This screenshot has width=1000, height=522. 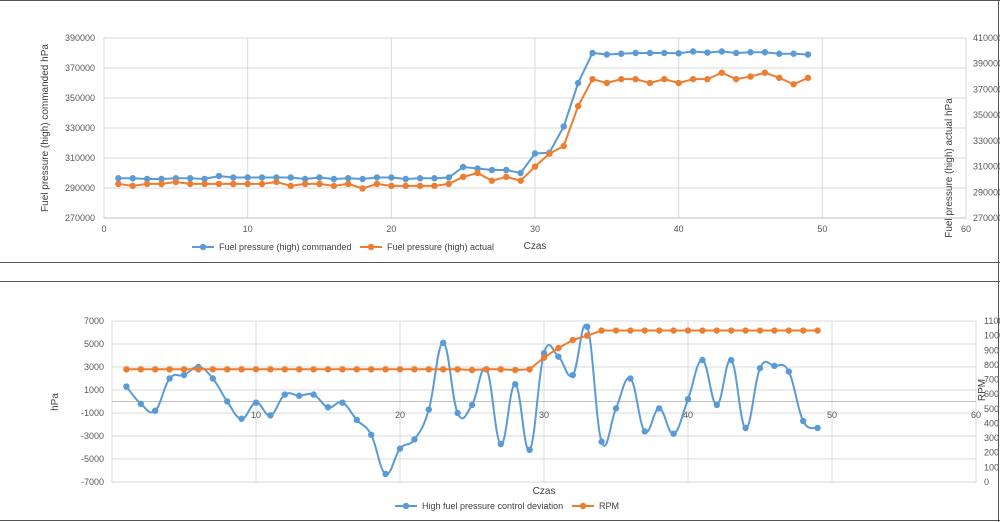 What do you see at coordinates (80, 218) in the screenshot?
I see `y-tick-label: 270000` at bounding box center [80, 218].